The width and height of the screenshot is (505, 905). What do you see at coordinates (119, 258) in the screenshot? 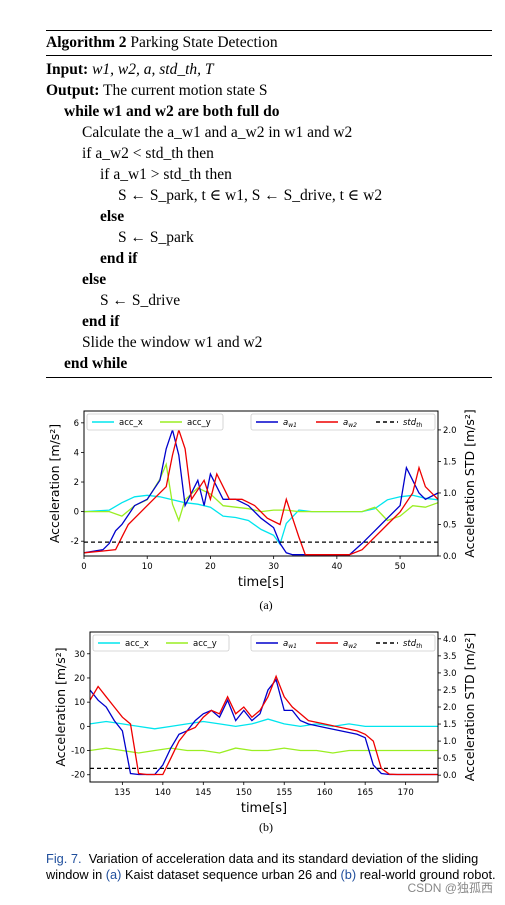
I see `algo-line-8: end if` at bounding box center [119, 258].